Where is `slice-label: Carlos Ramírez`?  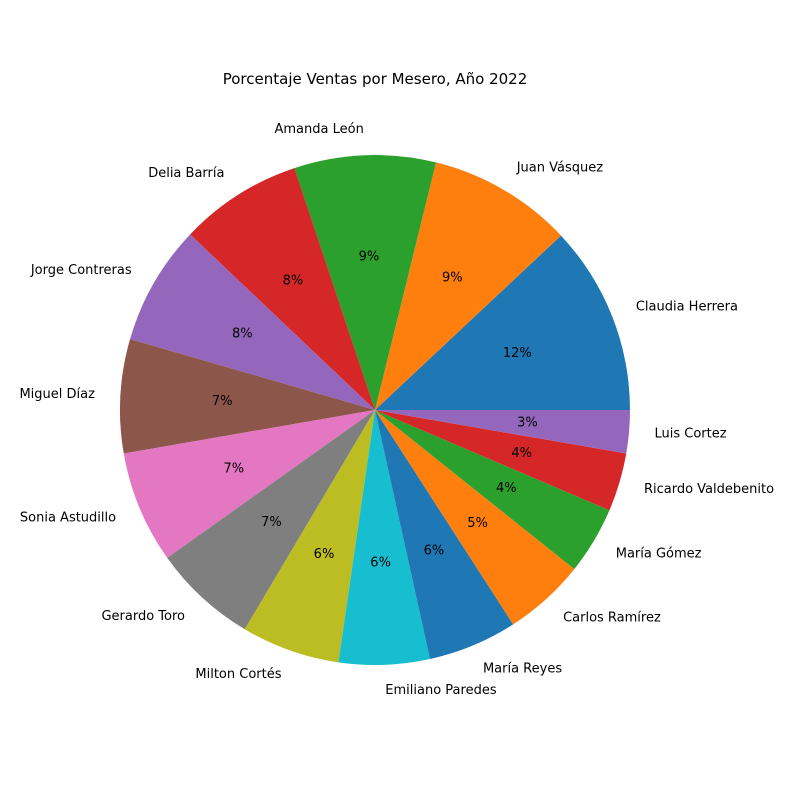
slice-label: Carlos Ramírez is located at coordinates (612, 618).